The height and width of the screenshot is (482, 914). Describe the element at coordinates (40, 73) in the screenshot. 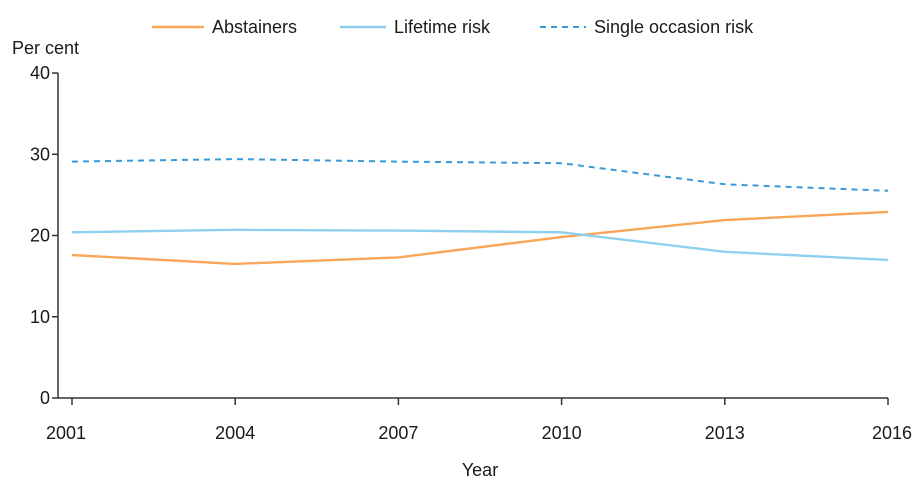

I see `y-tick-label: 40` at that location.